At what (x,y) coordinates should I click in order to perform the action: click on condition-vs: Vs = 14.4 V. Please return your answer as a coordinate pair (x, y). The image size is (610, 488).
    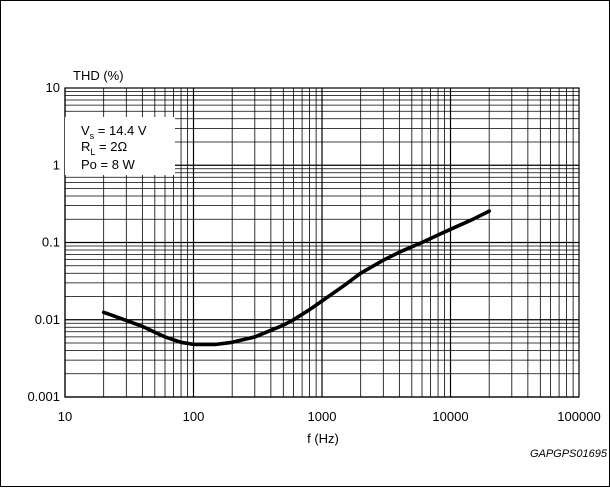
    Looking at the image, I should click on (114, 132).